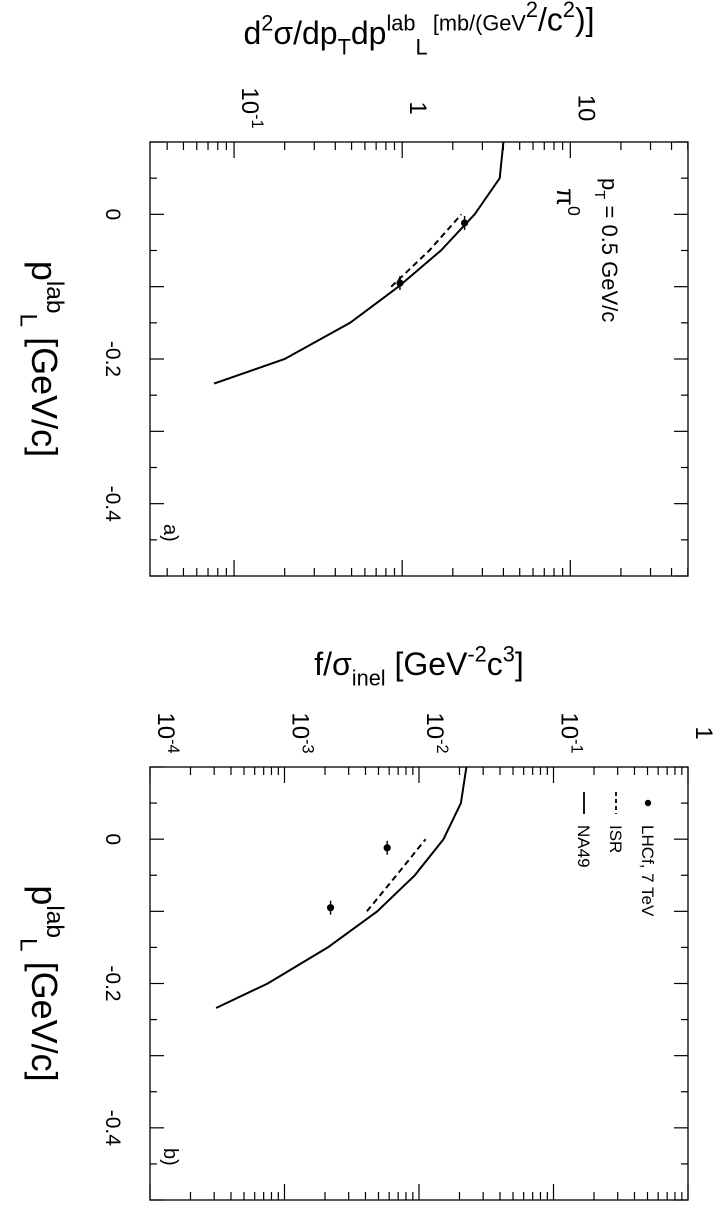  What do you see at coordinates (418, 29) in the screenshot?
I see `y-axis-title: d2σ/dpTdplabL [mb/(GeV2/c2)]` at bounding box center [418, 29].